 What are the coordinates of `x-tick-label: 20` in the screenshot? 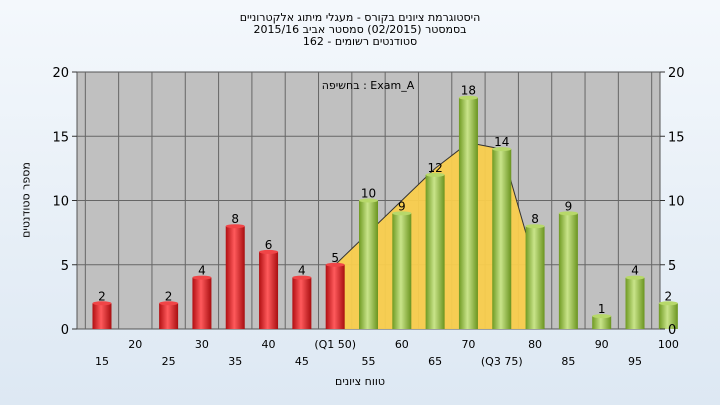 It's located at (135, 344).